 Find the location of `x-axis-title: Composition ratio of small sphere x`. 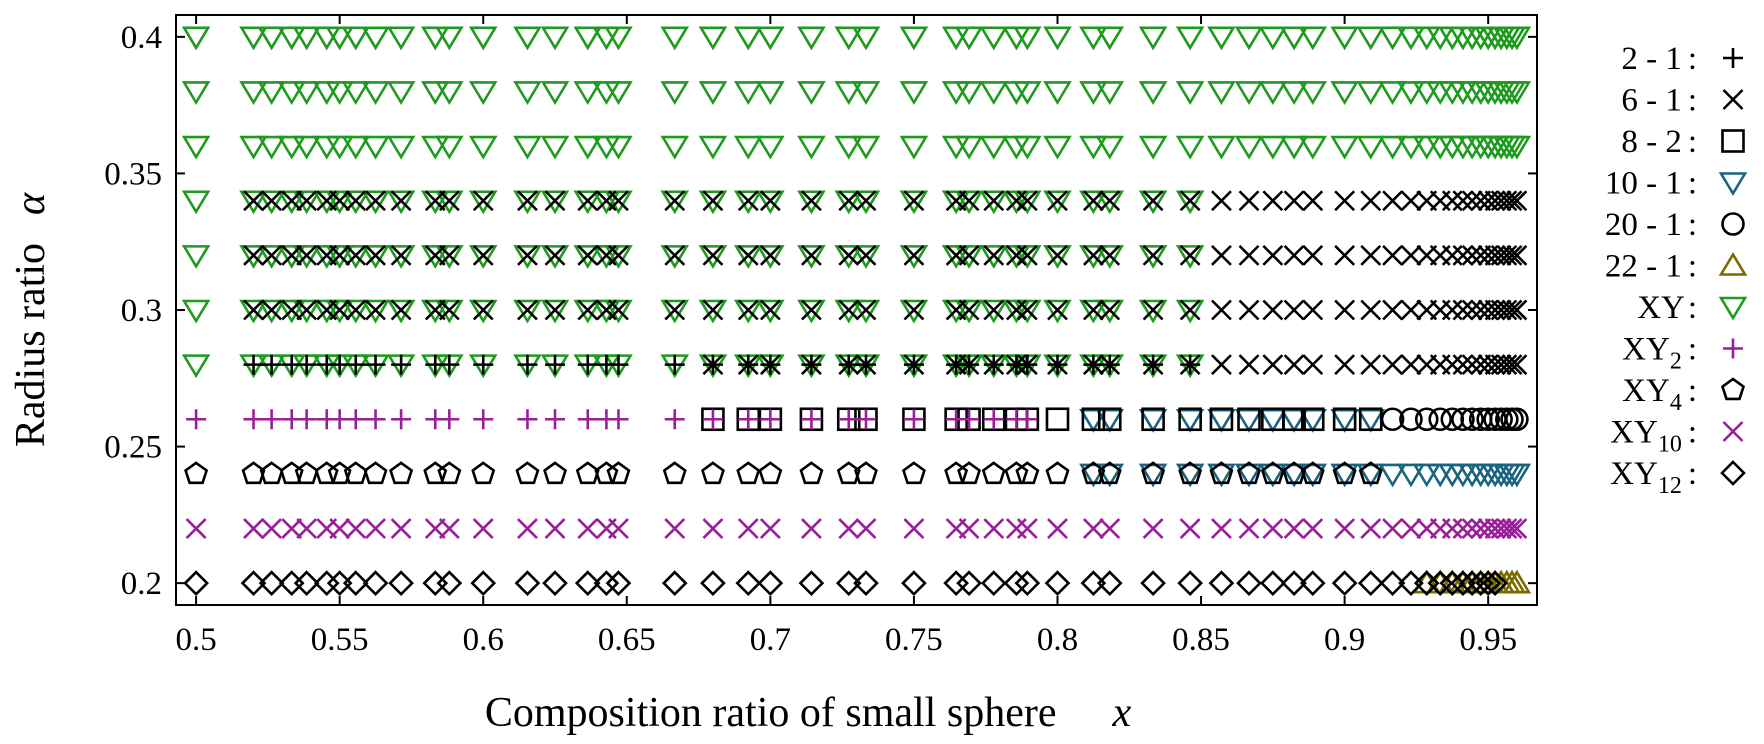

x-axis-title: Composition ratio of small sphere x is located at coordinates (808, 713).